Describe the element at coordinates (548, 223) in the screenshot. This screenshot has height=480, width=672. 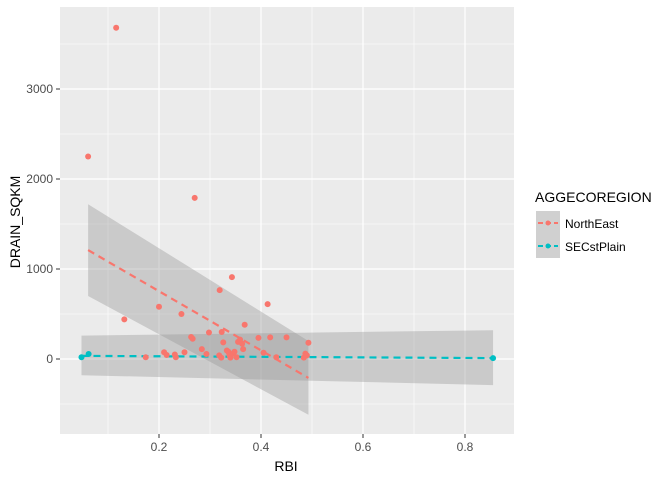
I see `legend-key-dot-northeast` at that location.